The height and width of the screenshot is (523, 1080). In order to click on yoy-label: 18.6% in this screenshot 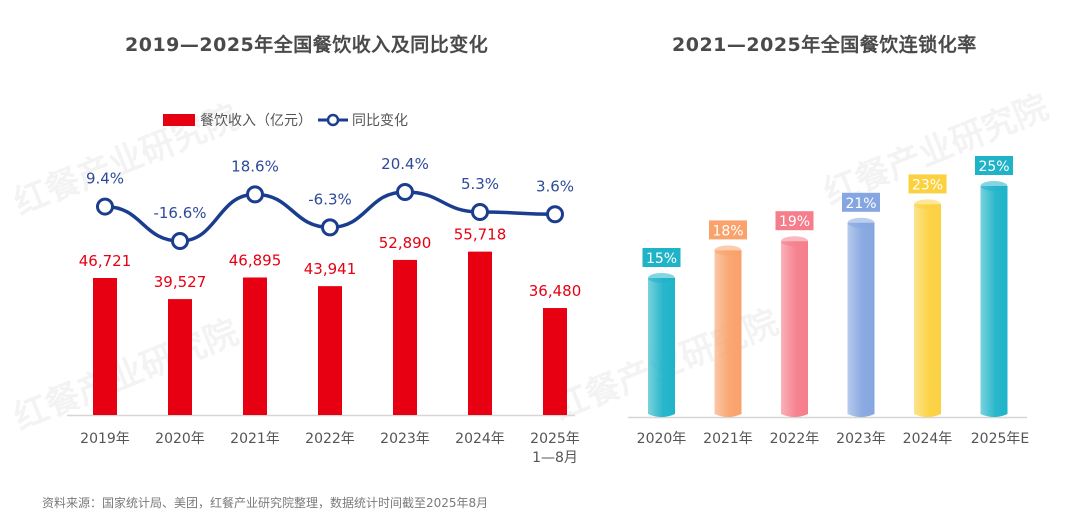, I will do `click(255, 166)`.